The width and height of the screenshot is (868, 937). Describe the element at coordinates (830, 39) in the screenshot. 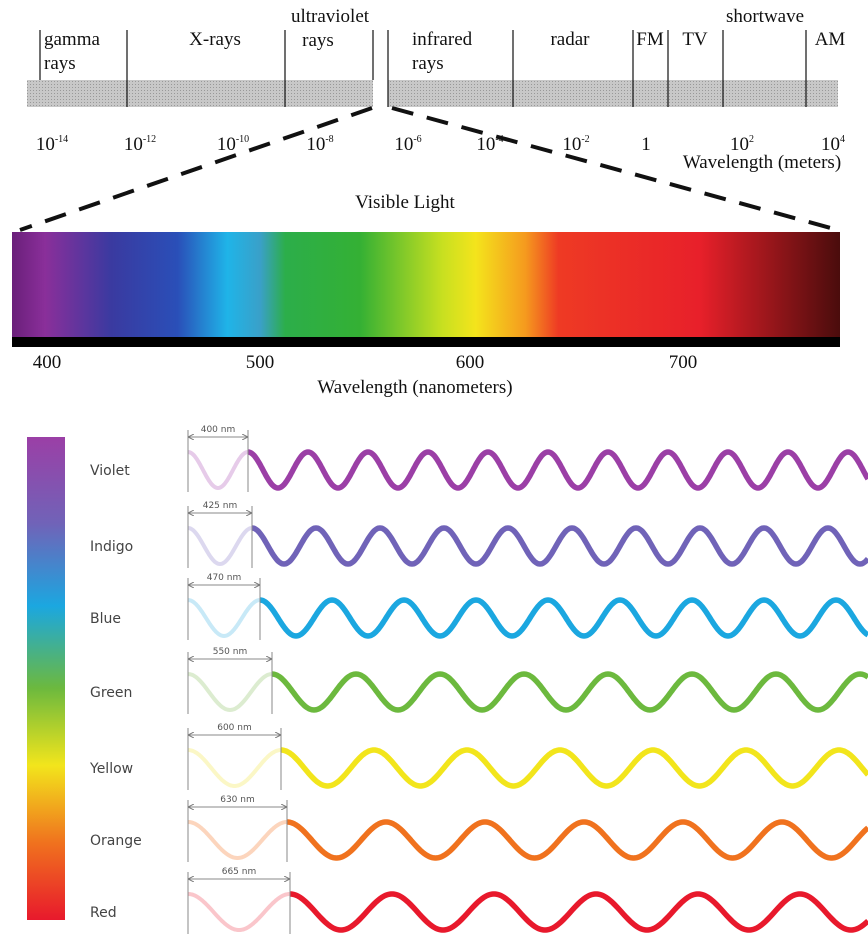

I see `band-label: AM` at that location.